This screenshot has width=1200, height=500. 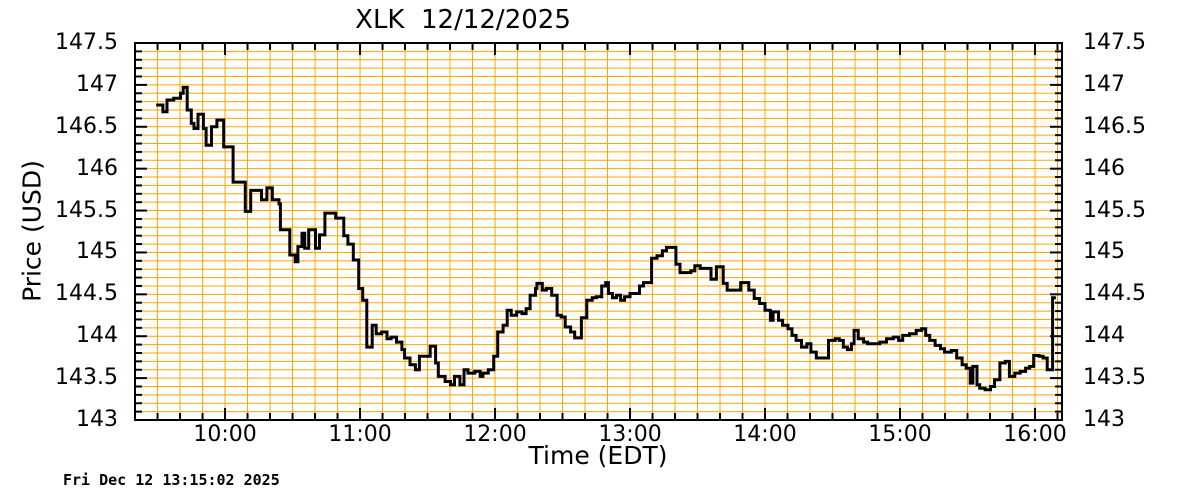 What do you see at coordinates (463, 20) in the screenshot?
I see `chart-title: XLK 12/12/2025` at bounding box center [463, 20].